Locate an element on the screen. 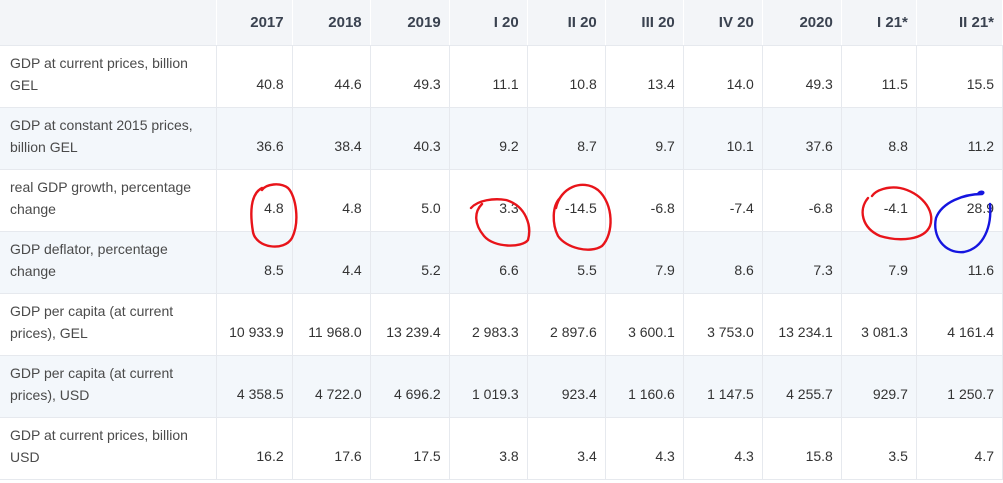  table-cell: 10.1 is located at coordinates (723, 138).